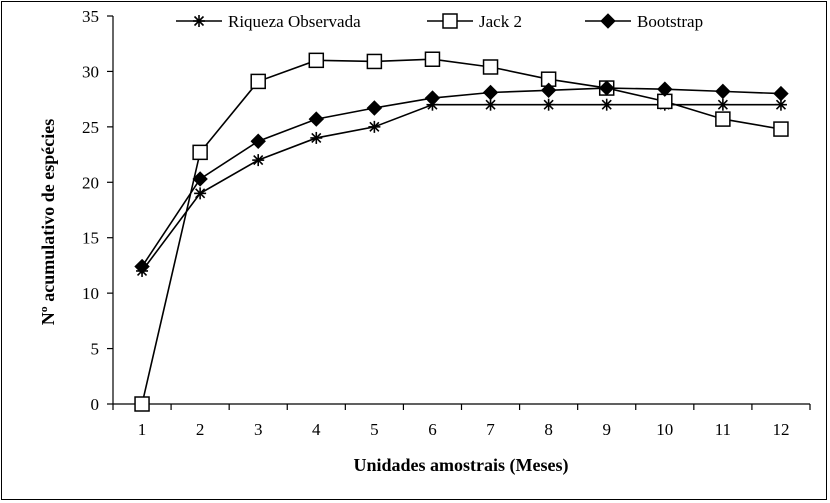  I want to click on legend-label: Bootstrap, so click(670, 21).